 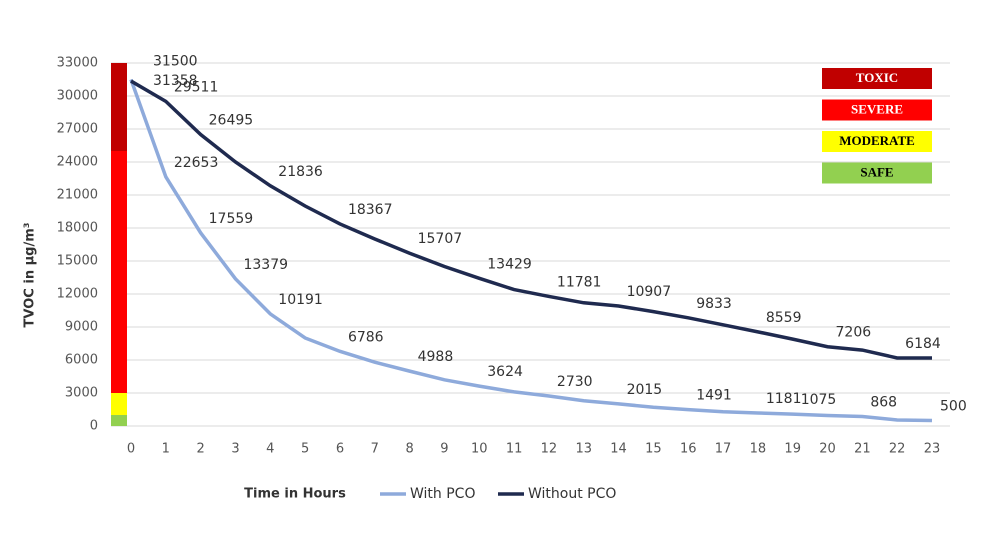 I want to click on data-label: 18367, so click(x=370, y=210).